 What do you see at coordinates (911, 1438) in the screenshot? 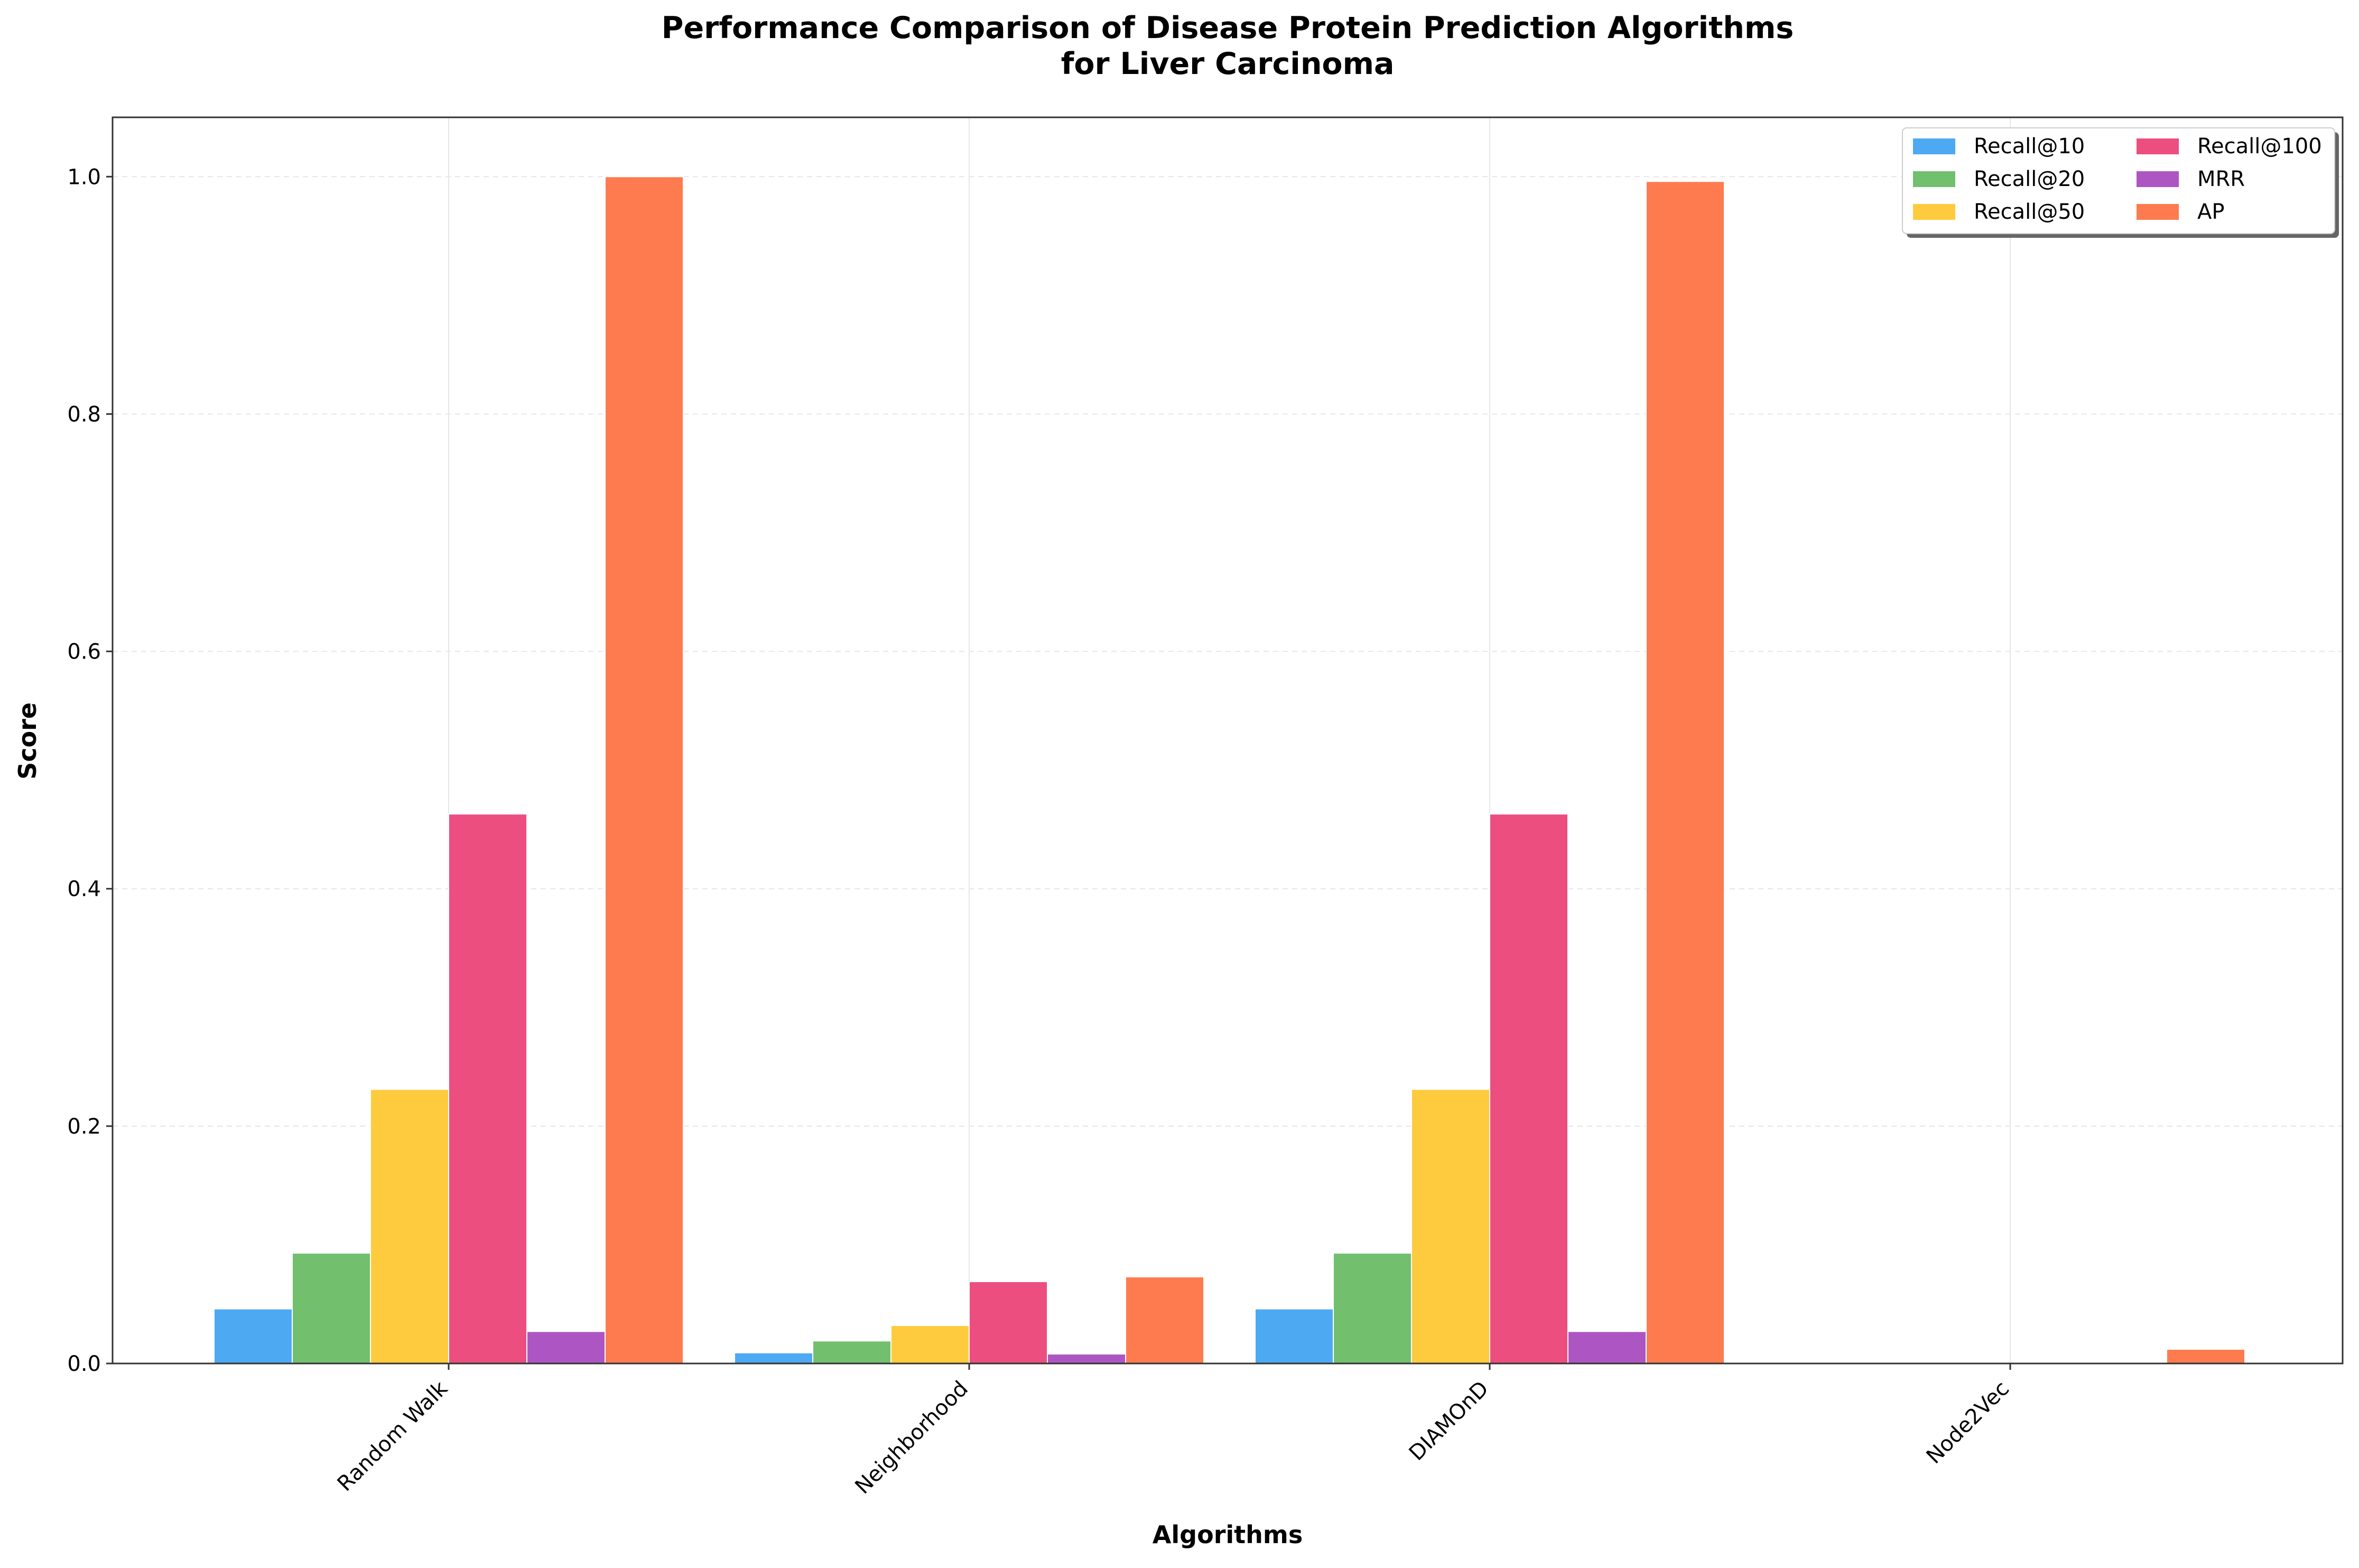
I see `x-tick-label: Neighborhood` at bounding box center [911, 1438].